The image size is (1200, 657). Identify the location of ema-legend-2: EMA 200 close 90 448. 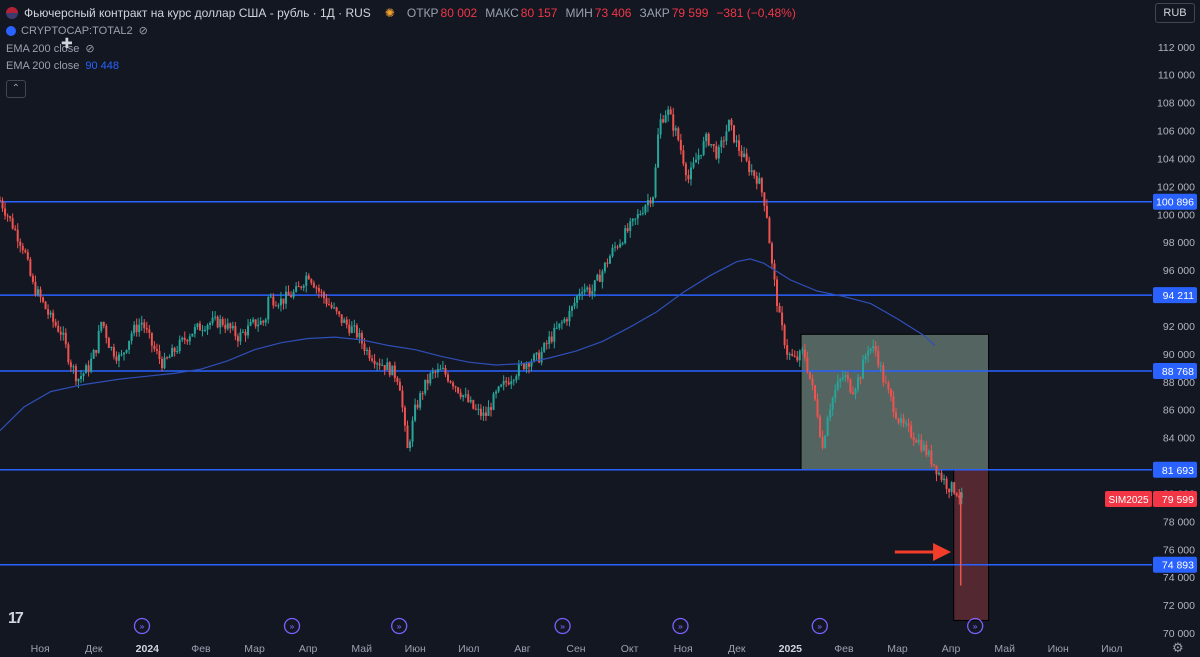
(62, 66).